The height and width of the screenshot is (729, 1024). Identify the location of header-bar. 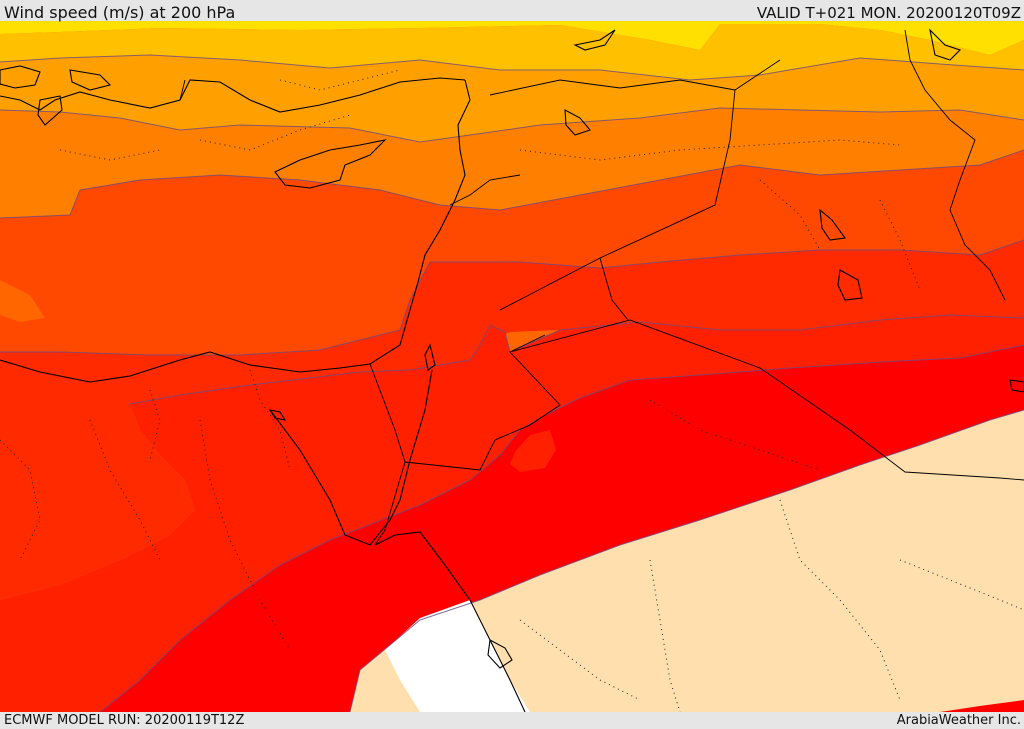
(512, 10).